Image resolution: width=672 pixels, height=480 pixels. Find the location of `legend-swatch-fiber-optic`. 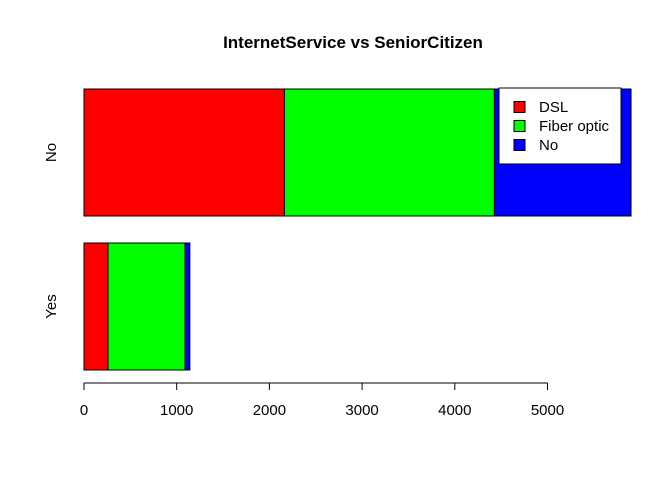

legend-swatch-fiber-optic is located at coordinates (519, 126).